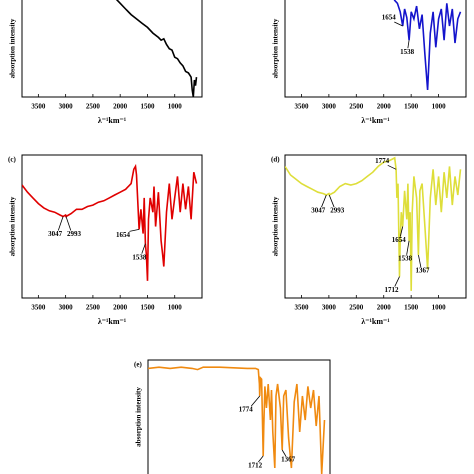 This screenshot has width=474, height=474. What do you see at coordinates (138, 365) in the screenshot?
I see `panel-label: (e)` at bounding box center [138, 365].